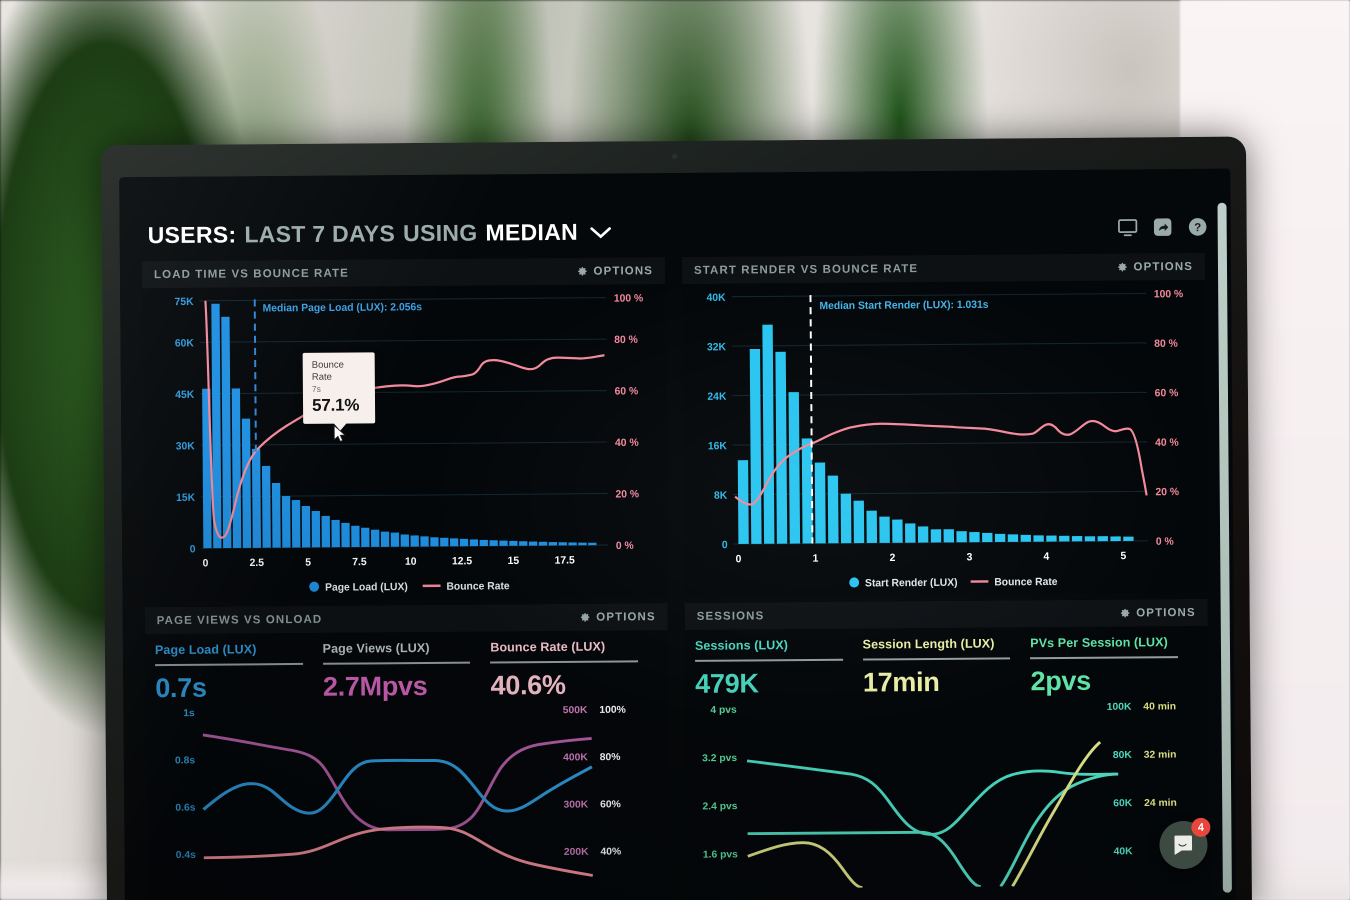 This screenshot has height=900, width=1350. I want to click on svg-text: 0.8s, so click(185, 760).